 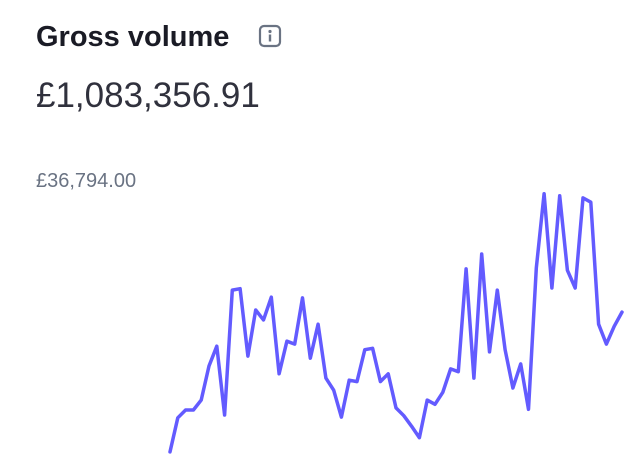 I want to click on chart-title: Gross volume, so click(x=132, y=37).